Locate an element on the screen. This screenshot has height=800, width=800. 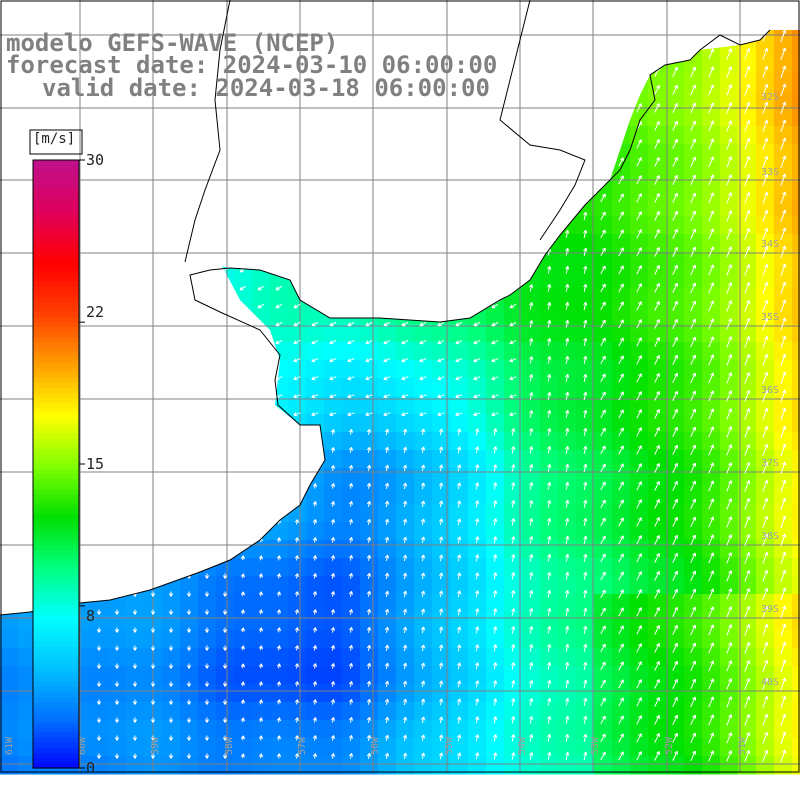
valid-date: valid date: 2024-03-18 06:00:00 is located at coordinates (266, 88).